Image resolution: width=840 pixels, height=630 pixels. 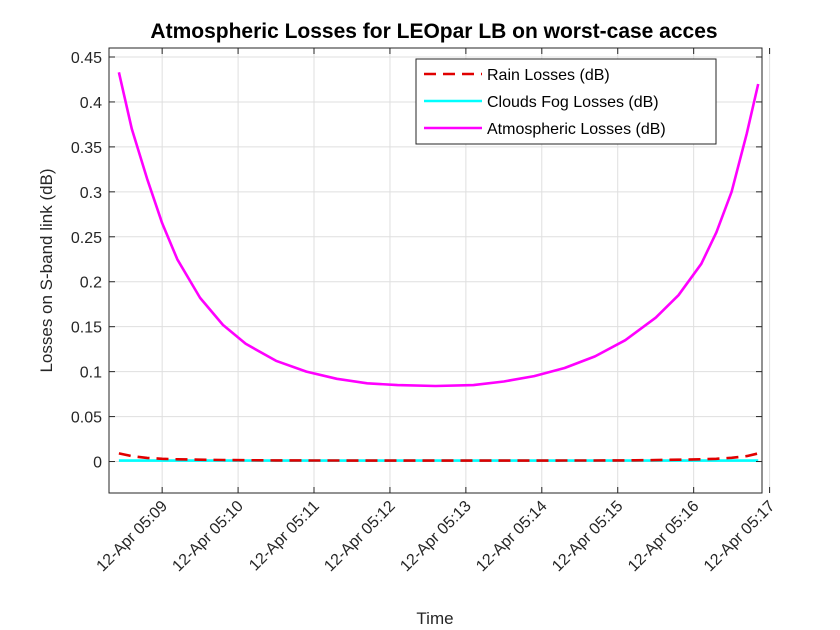 I want to click on legend-entry-label: Clouds Fog Losses (dB), so click(x=573, y=102).